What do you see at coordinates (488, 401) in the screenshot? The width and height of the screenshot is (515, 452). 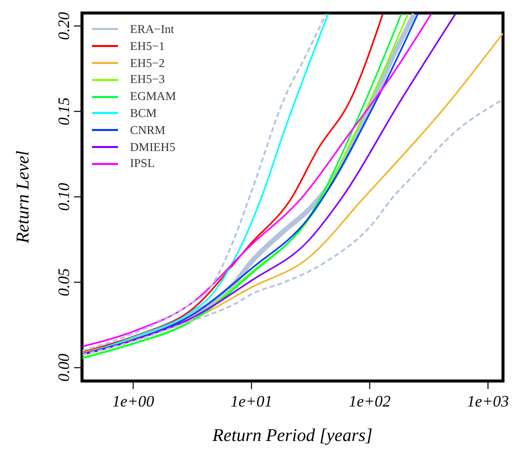 I see `x-tick-label: 1e+03` at bounding box center [488, 401].